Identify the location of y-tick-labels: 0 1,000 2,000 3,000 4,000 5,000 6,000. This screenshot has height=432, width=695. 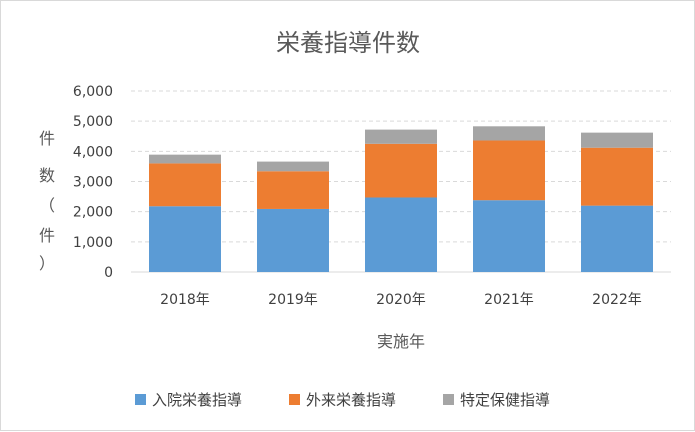
(93, 182).